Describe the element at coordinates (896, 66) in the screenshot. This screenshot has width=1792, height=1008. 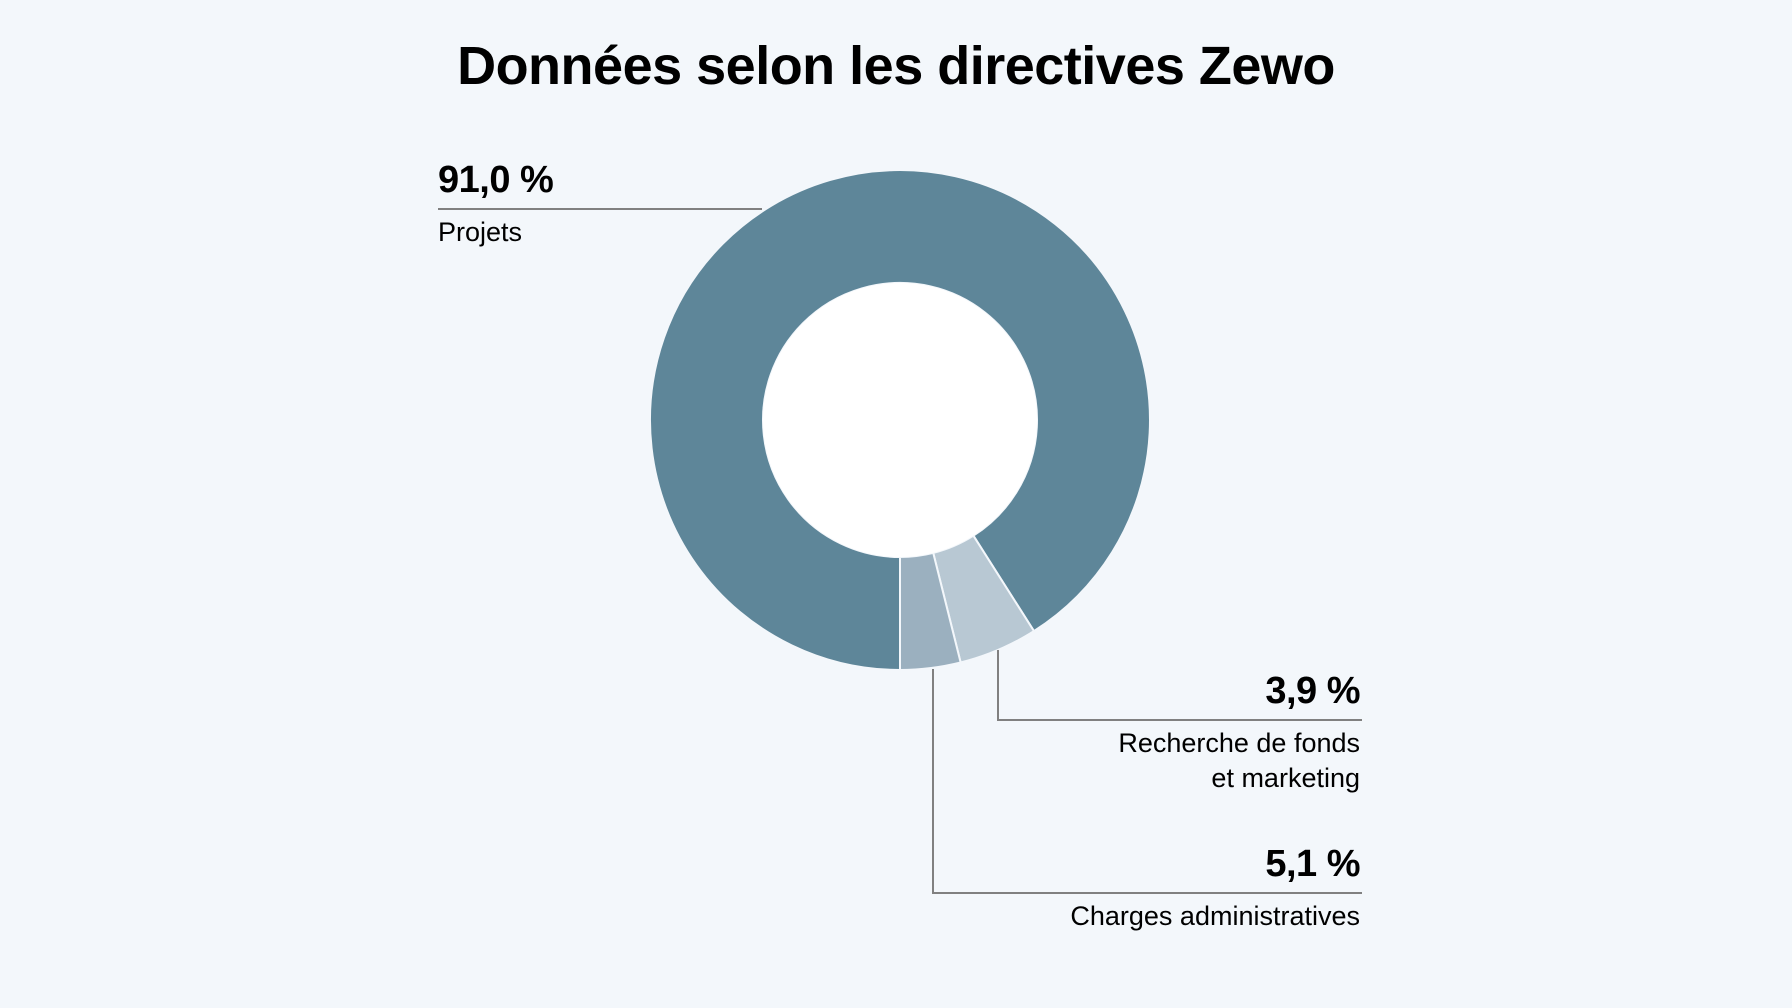
I see `chart-title: Données selon les directives Zewo` at that location.